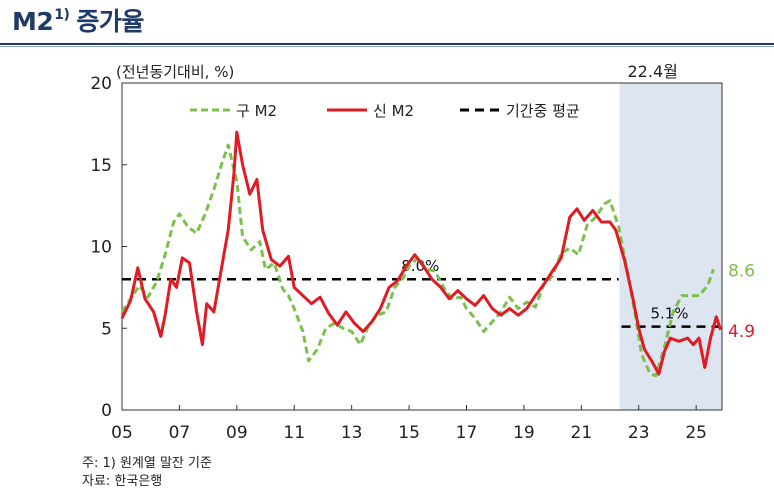 The height and width of the screenshot is (489, 774). Describe the element at coordinates (393, 111) in the screenshot. I see `legend-label: 신 M2` at that location.